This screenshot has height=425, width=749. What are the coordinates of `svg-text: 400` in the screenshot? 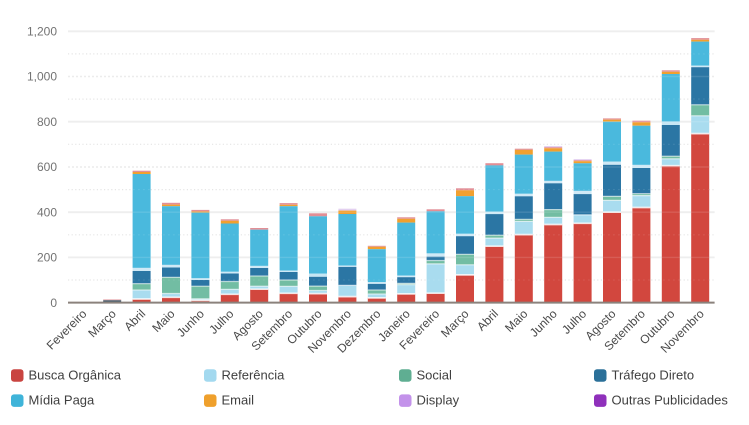 It's located at (47, 212).